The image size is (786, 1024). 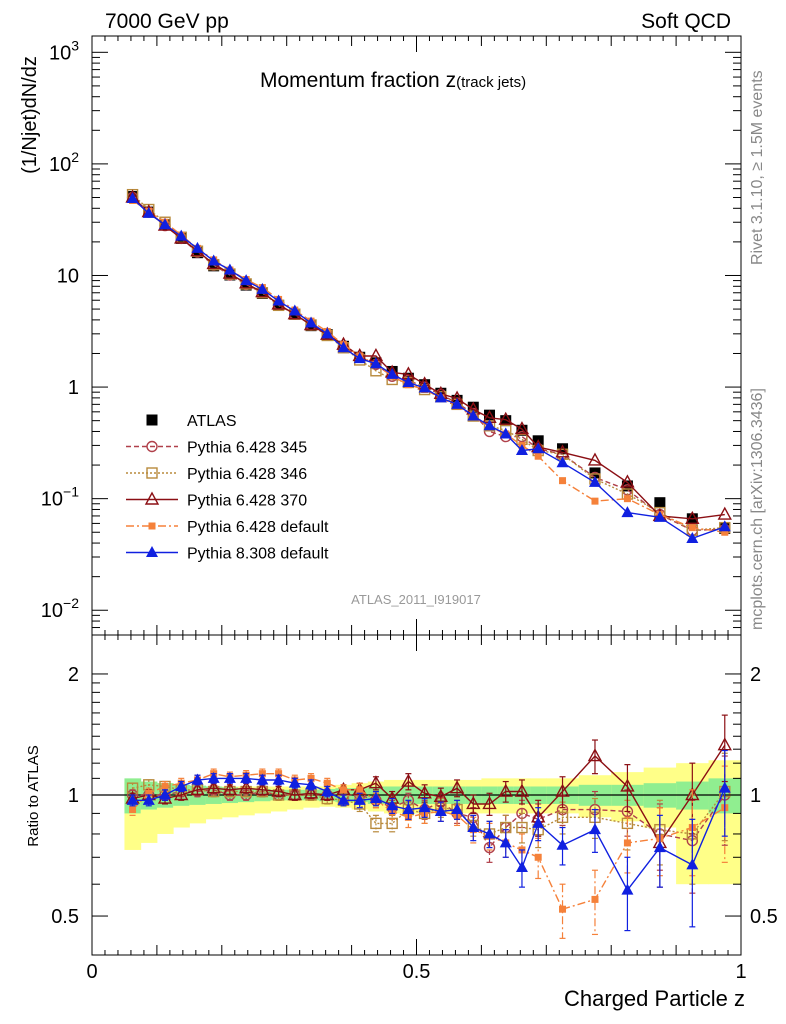 What do you see at coordinates (740, 972) in the screenshot?
I see `x-tick-label: 1` at bounding box center [740, 972].